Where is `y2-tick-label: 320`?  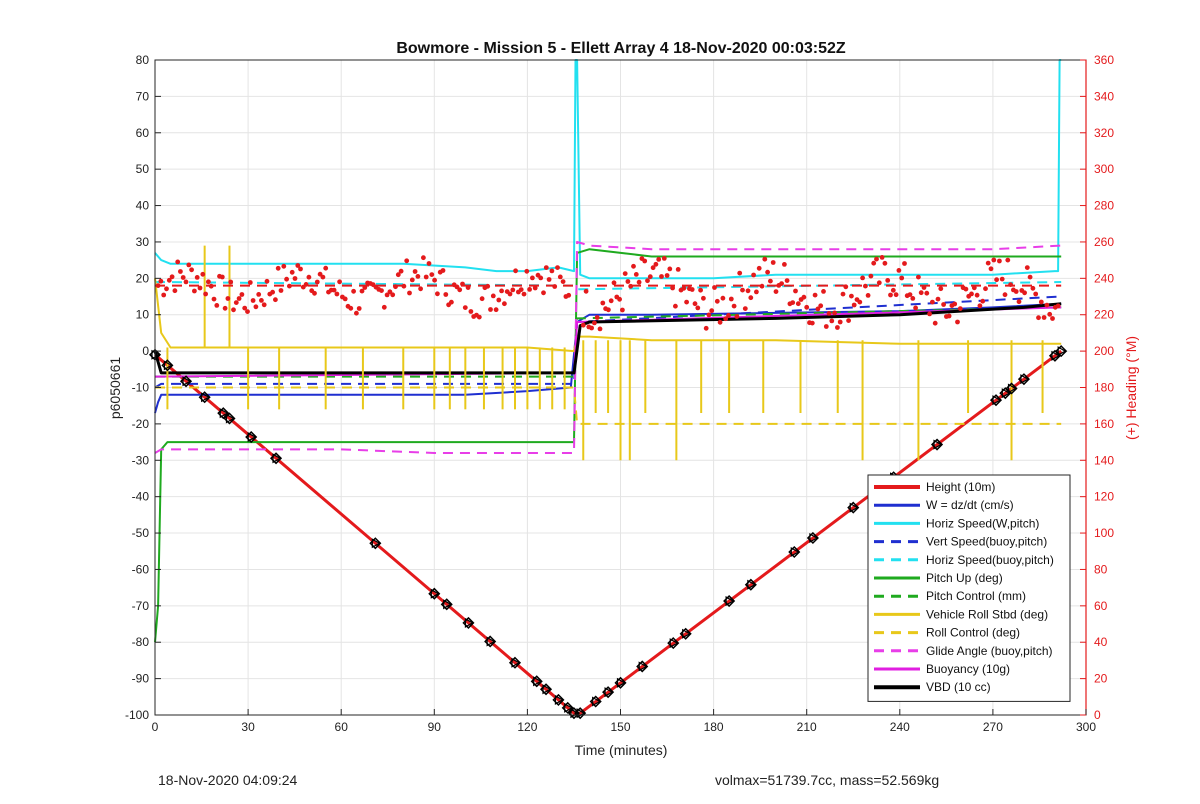
y2-tick-label: 320 is located at coordinates (1104, 133).